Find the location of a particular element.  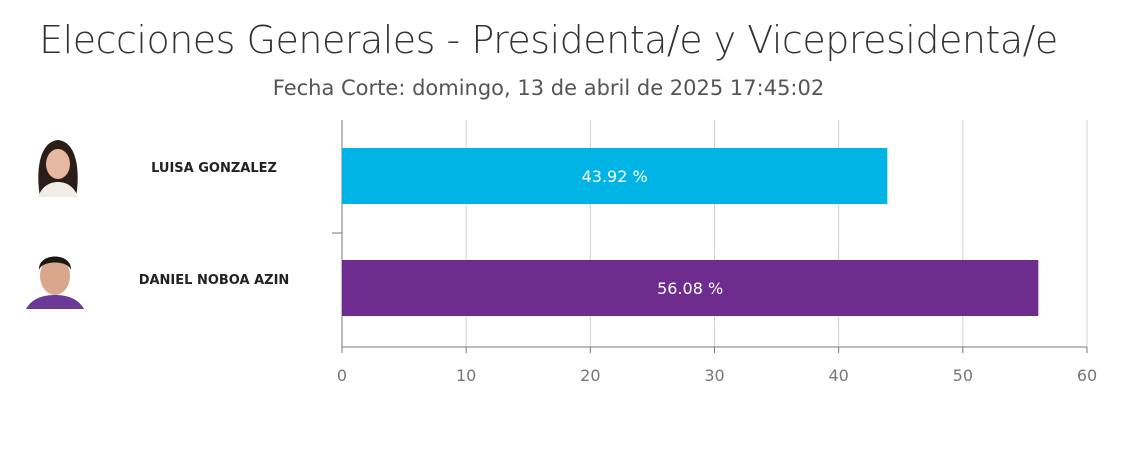

x-tick-label: 30 is located at coordinates (714, 375).